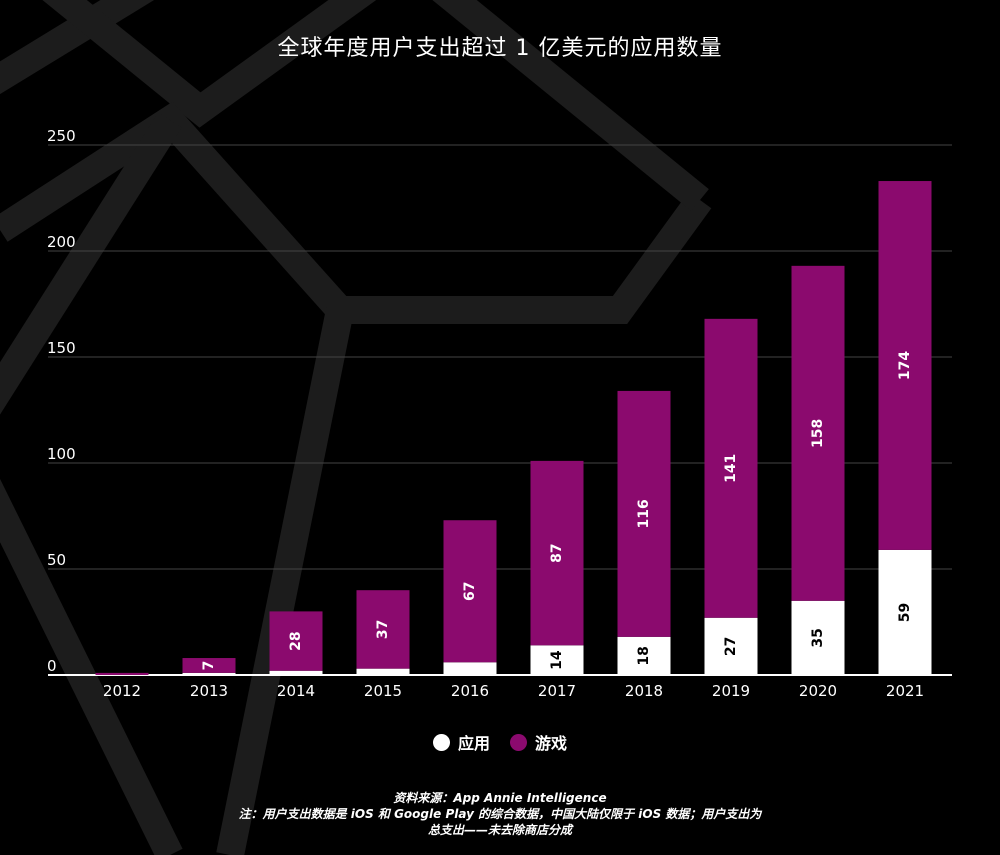 This screenshot has height=855, width=1000. Describe the element at coordinates (383, 691) in the screenshot. I see `x-tick-label: 2015` at that location.